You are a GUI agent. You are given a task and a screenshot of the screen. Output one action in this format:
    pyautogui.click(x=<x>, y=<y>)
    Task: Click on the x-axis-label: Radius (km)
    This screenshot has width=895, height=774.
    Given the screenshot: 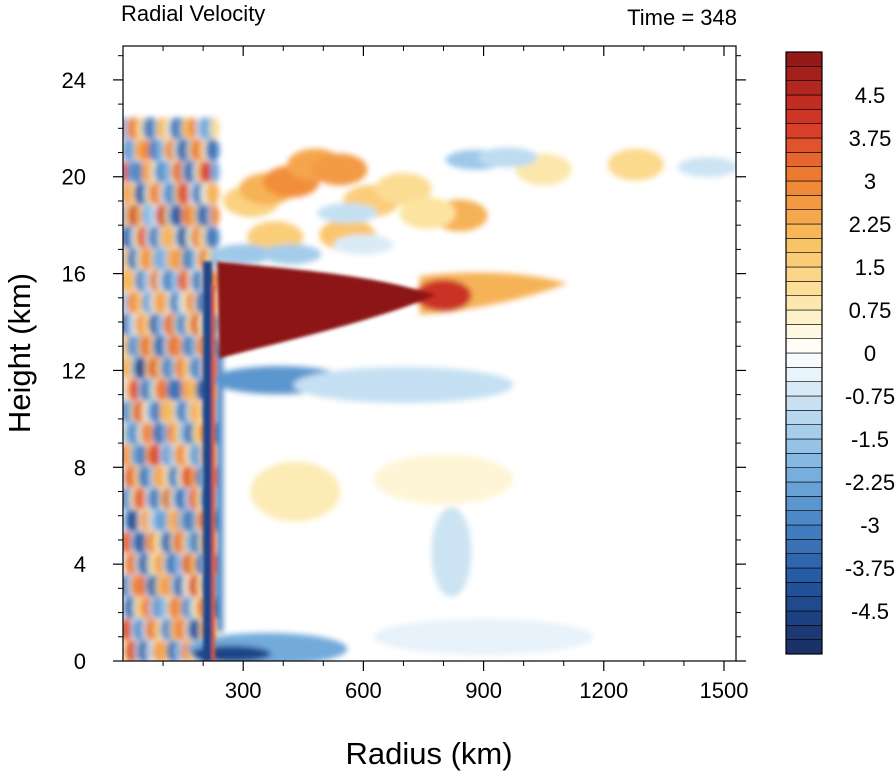 What is the action you would take?
    pyautogui.click(x=428, y=753)
    